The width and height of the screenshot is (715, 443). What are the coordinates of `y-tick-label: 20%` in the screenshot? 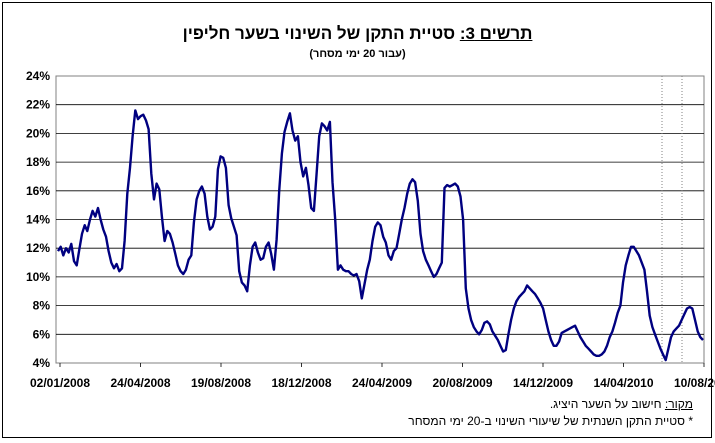 It's located at (38, 133).